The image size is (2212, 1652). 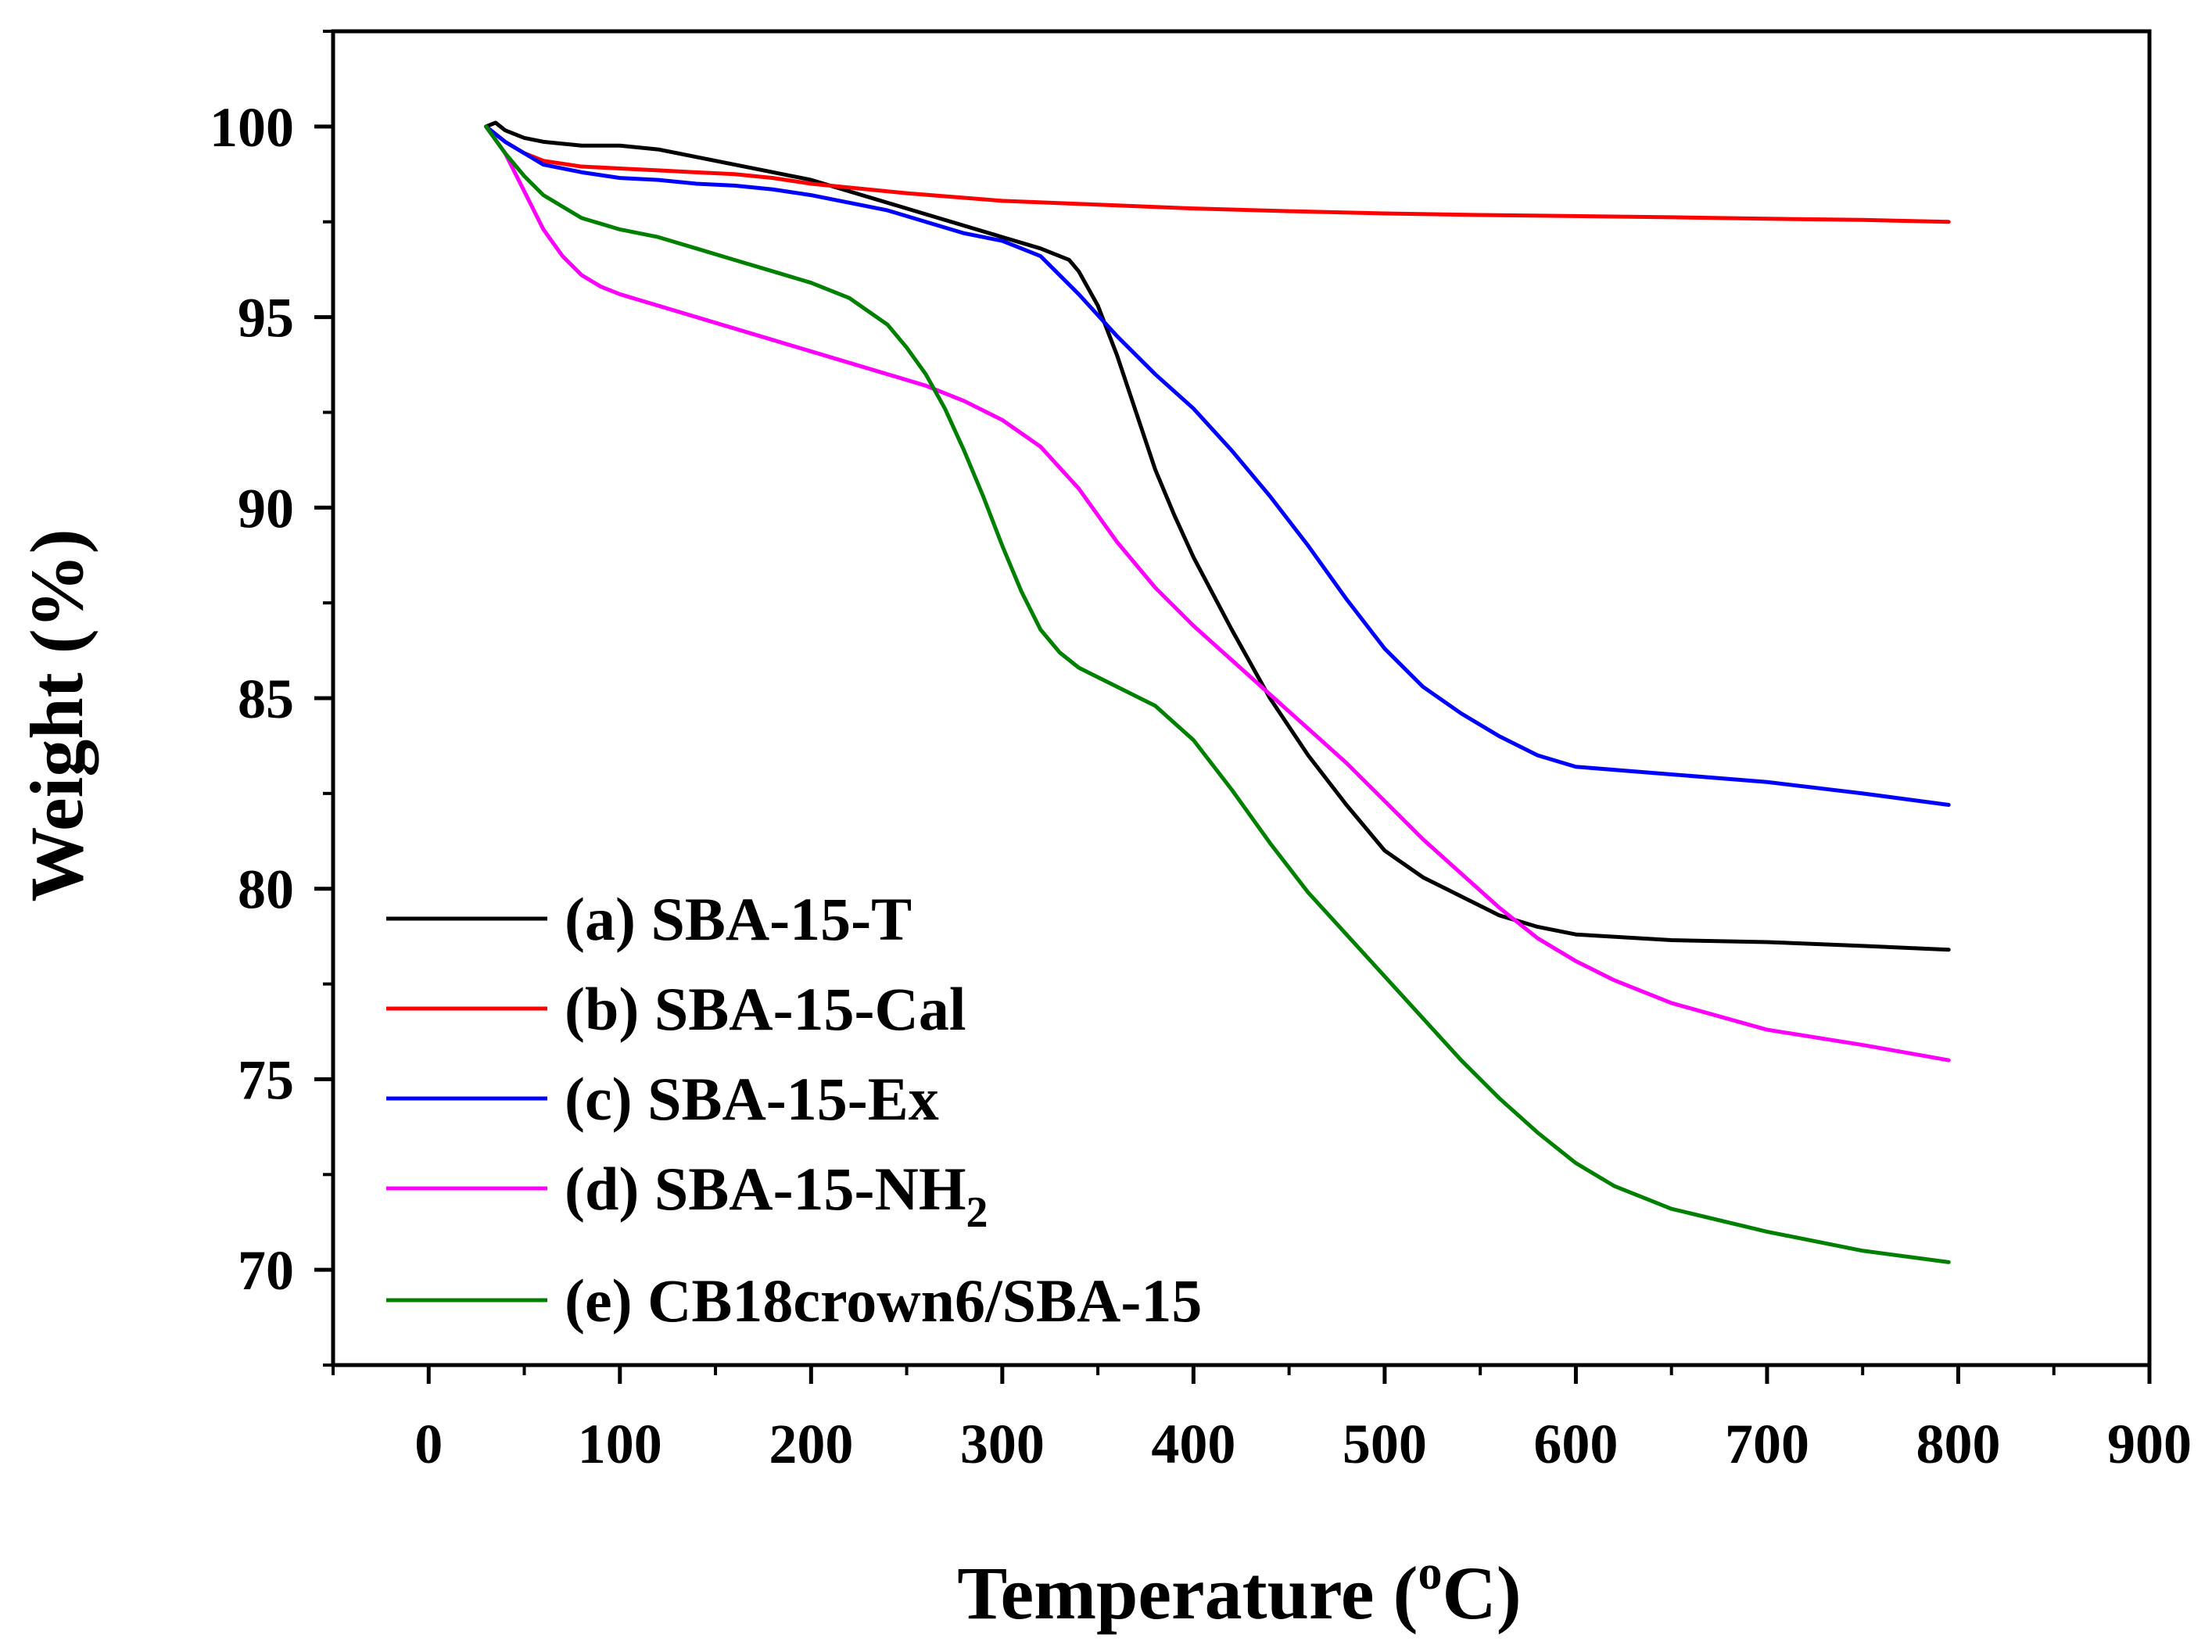 I want to click on x-axis-title-superscript: o, so click(x=1430, y=1573).